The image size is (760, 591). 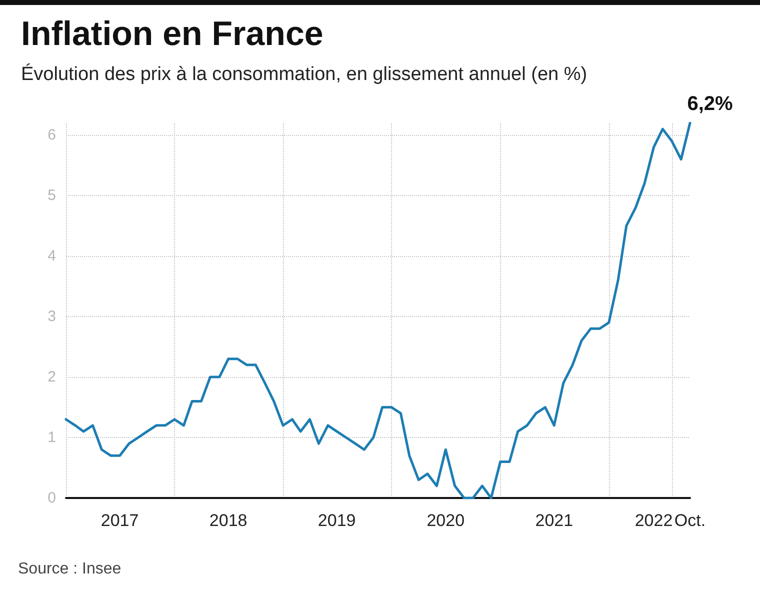 I want to click on y-tick-label: 5, so click(x=52, y=195).